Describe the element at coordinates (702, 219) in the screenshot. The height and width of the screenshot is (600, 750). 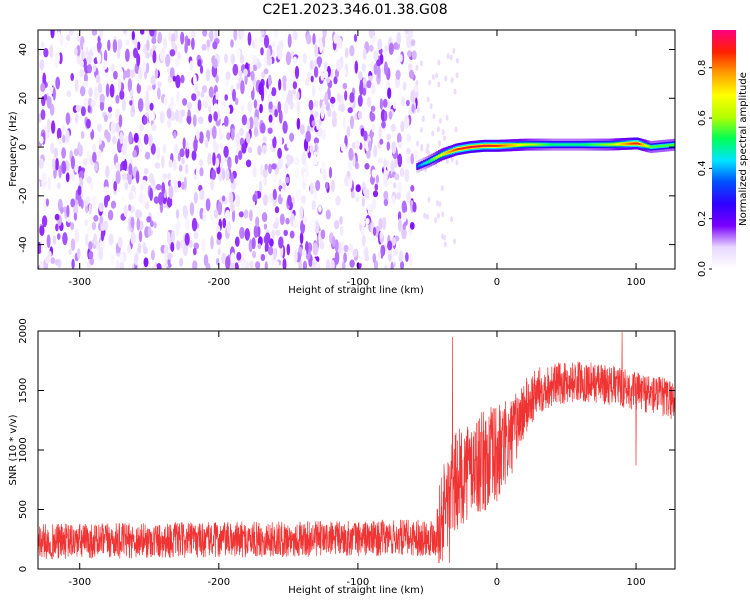
I see `colorbar-tick-label: 0.2` at that location.